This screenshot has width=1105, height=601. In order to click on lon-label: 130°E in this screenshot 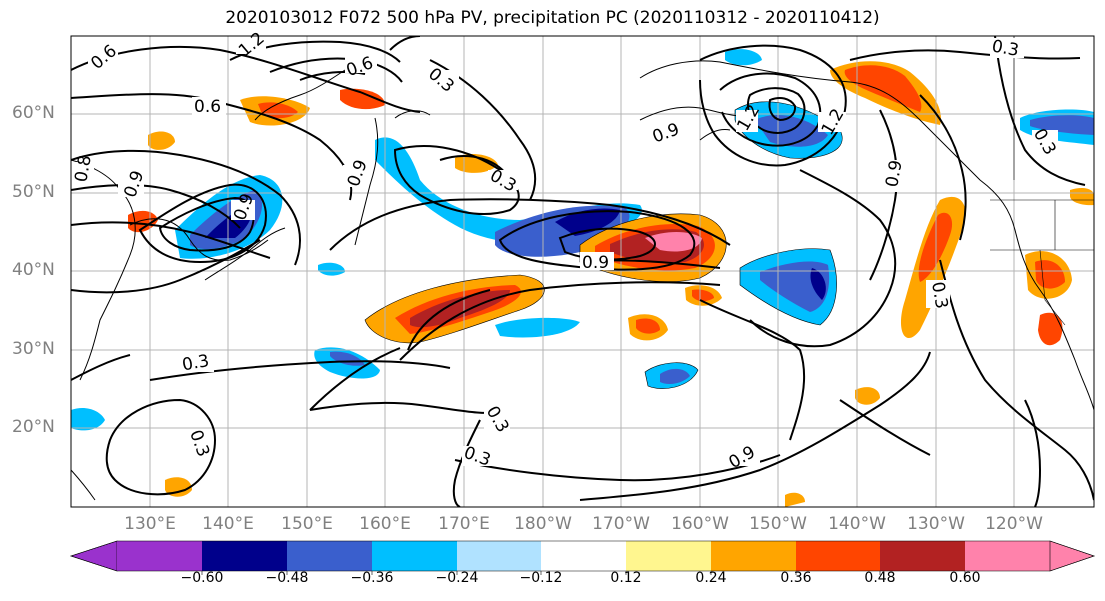, I will do `click(150, 524)`.